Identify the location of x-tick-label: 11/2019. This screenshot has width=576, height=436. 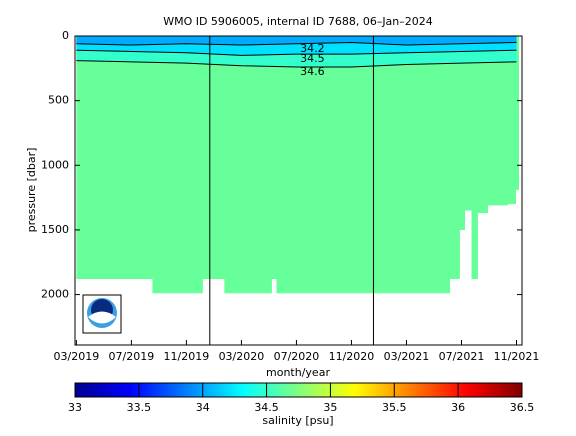
(187, 356).